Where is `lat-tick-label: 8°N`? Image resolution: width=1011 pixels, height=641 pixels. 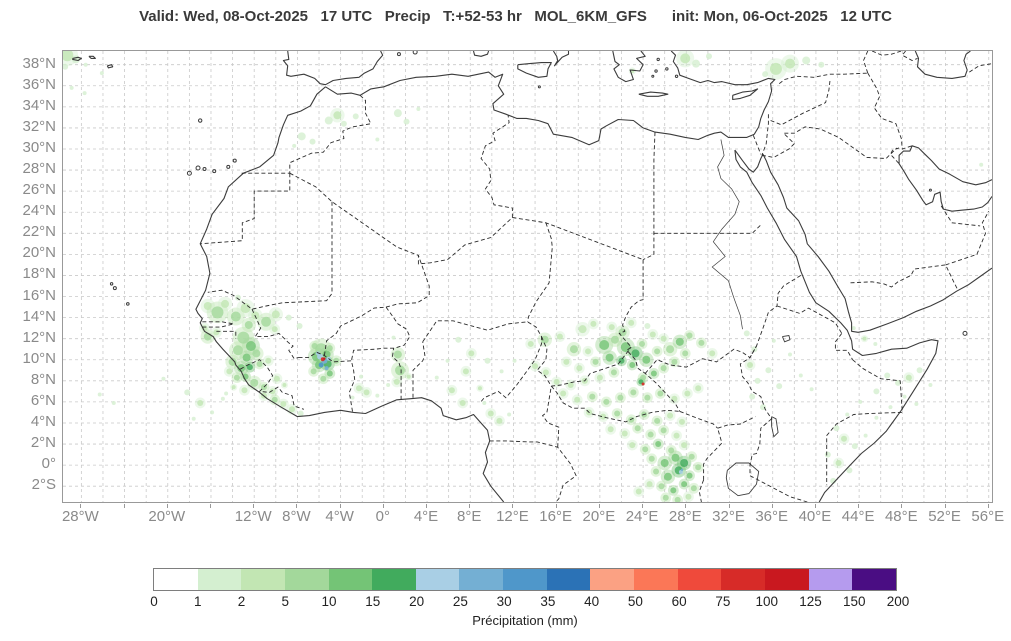 lat-tick-label: 8°N is located at coordinates (43, 379).